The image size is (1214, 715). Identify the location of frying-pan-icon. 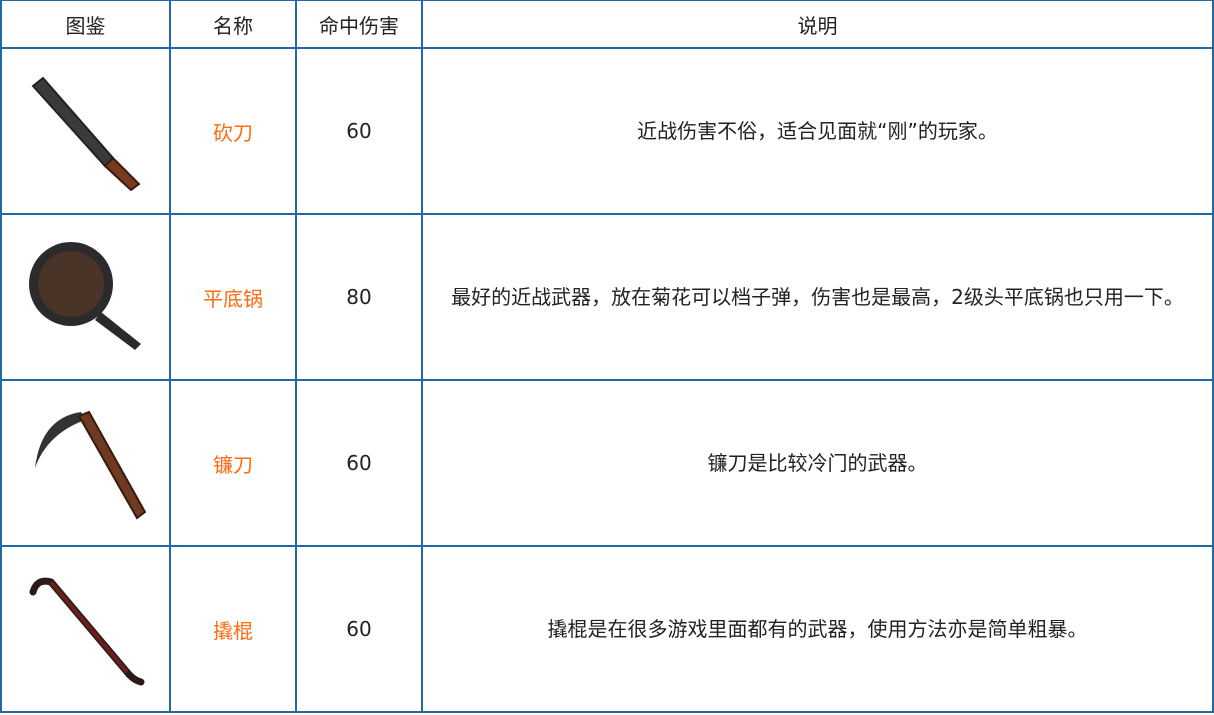
(84, 296).